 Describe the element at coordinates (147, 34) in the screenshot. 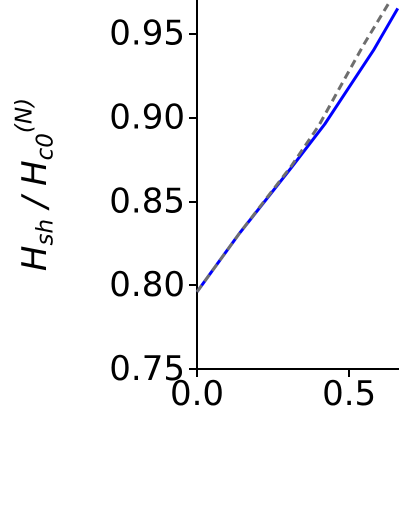

I see `y-tick-label: 0.95` at that location.